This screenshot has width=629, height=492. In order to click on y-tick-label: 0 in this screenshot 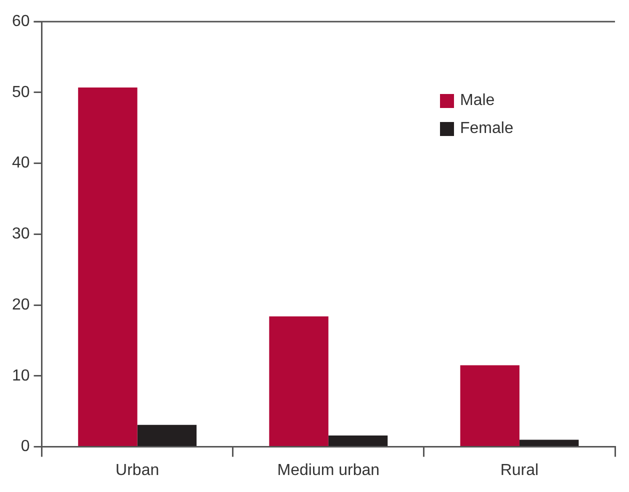, I will do `click(25, 447)`.